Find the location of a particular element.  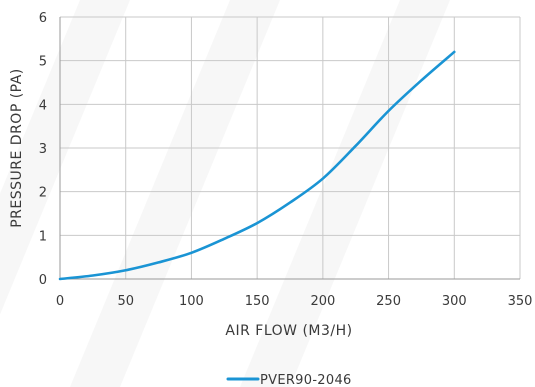

y-tick-label: 3 is located at coordinates (43, 149).